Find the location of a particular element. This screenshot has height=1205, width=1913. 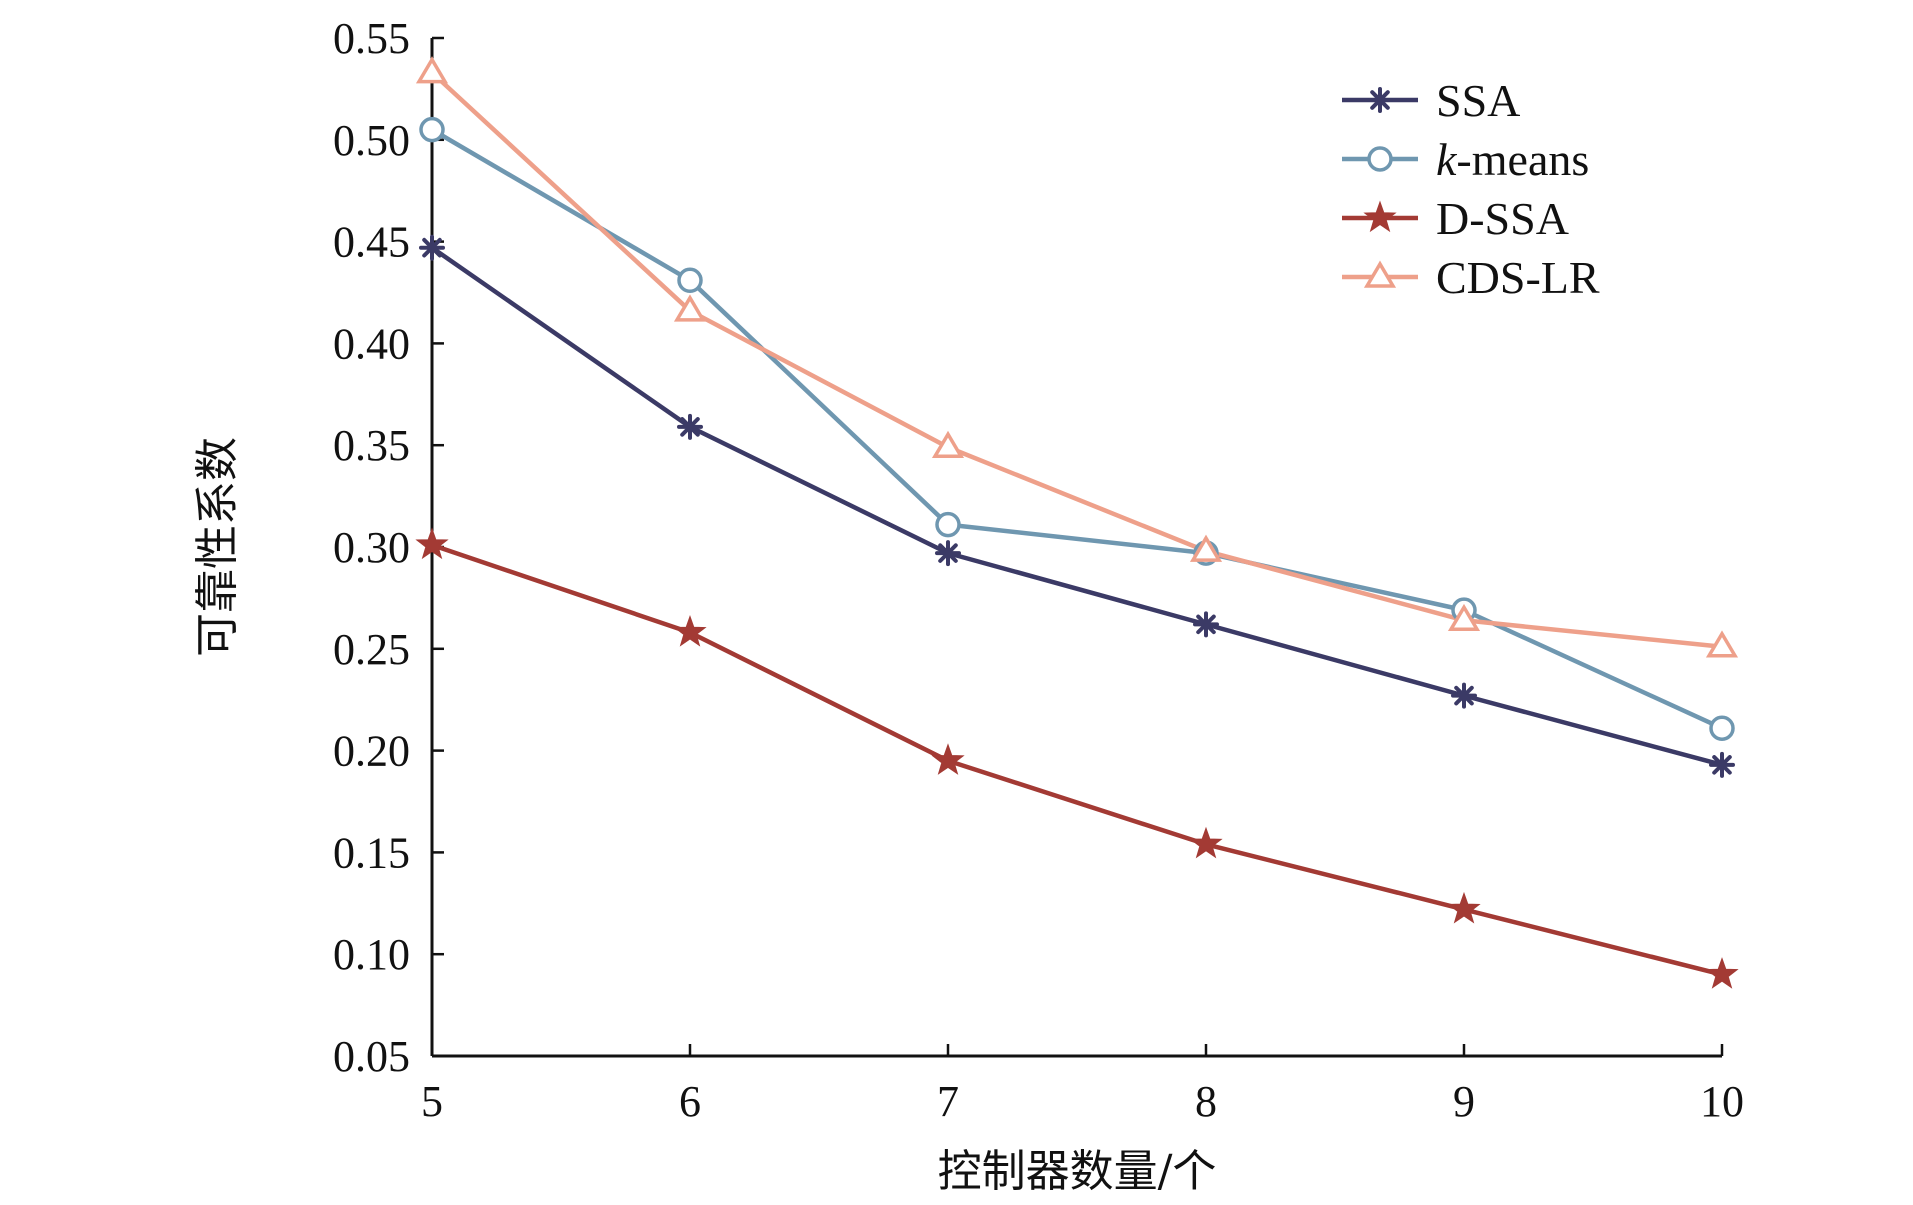

legend-label-cds-lr: CDS-LR is located at coordinates (1518, 277).